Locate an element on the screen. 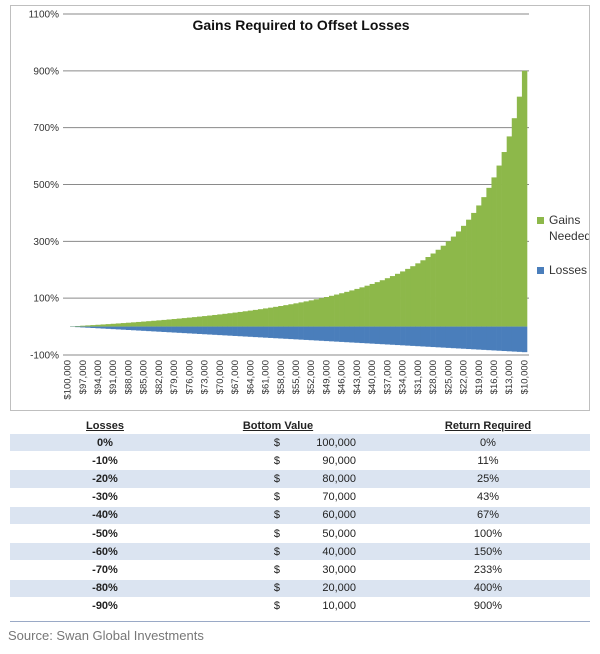 The image size is (600, 654). x-tick-label: $52,000 is located at coordinates (311, 377).